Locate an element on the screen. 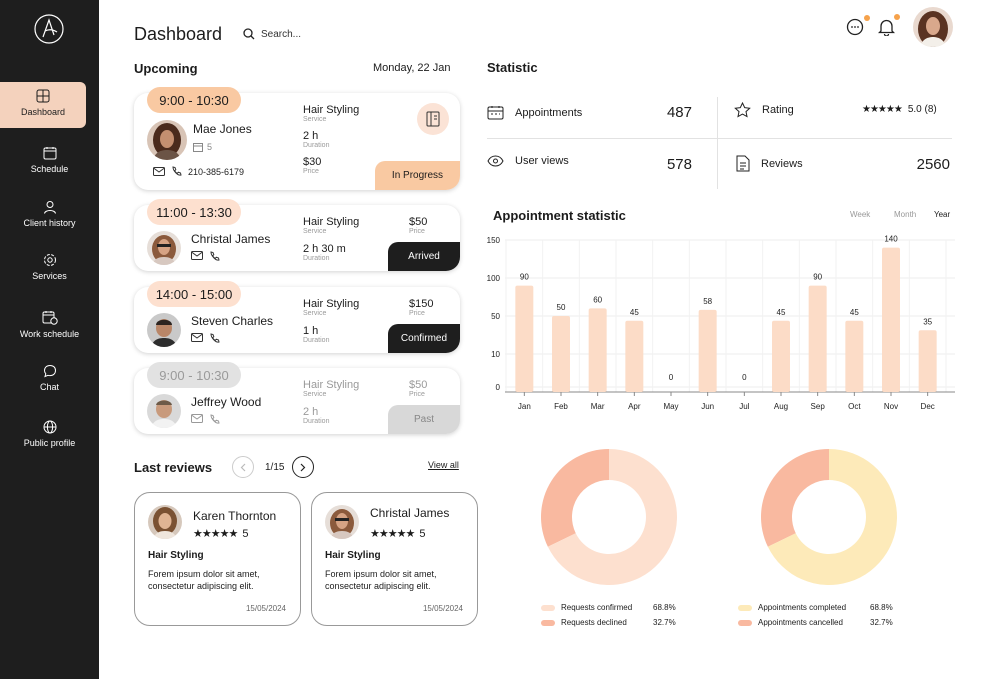 The width and height of the screenshot is (986, 679). chat-icon is located at coordinates (855, 27).